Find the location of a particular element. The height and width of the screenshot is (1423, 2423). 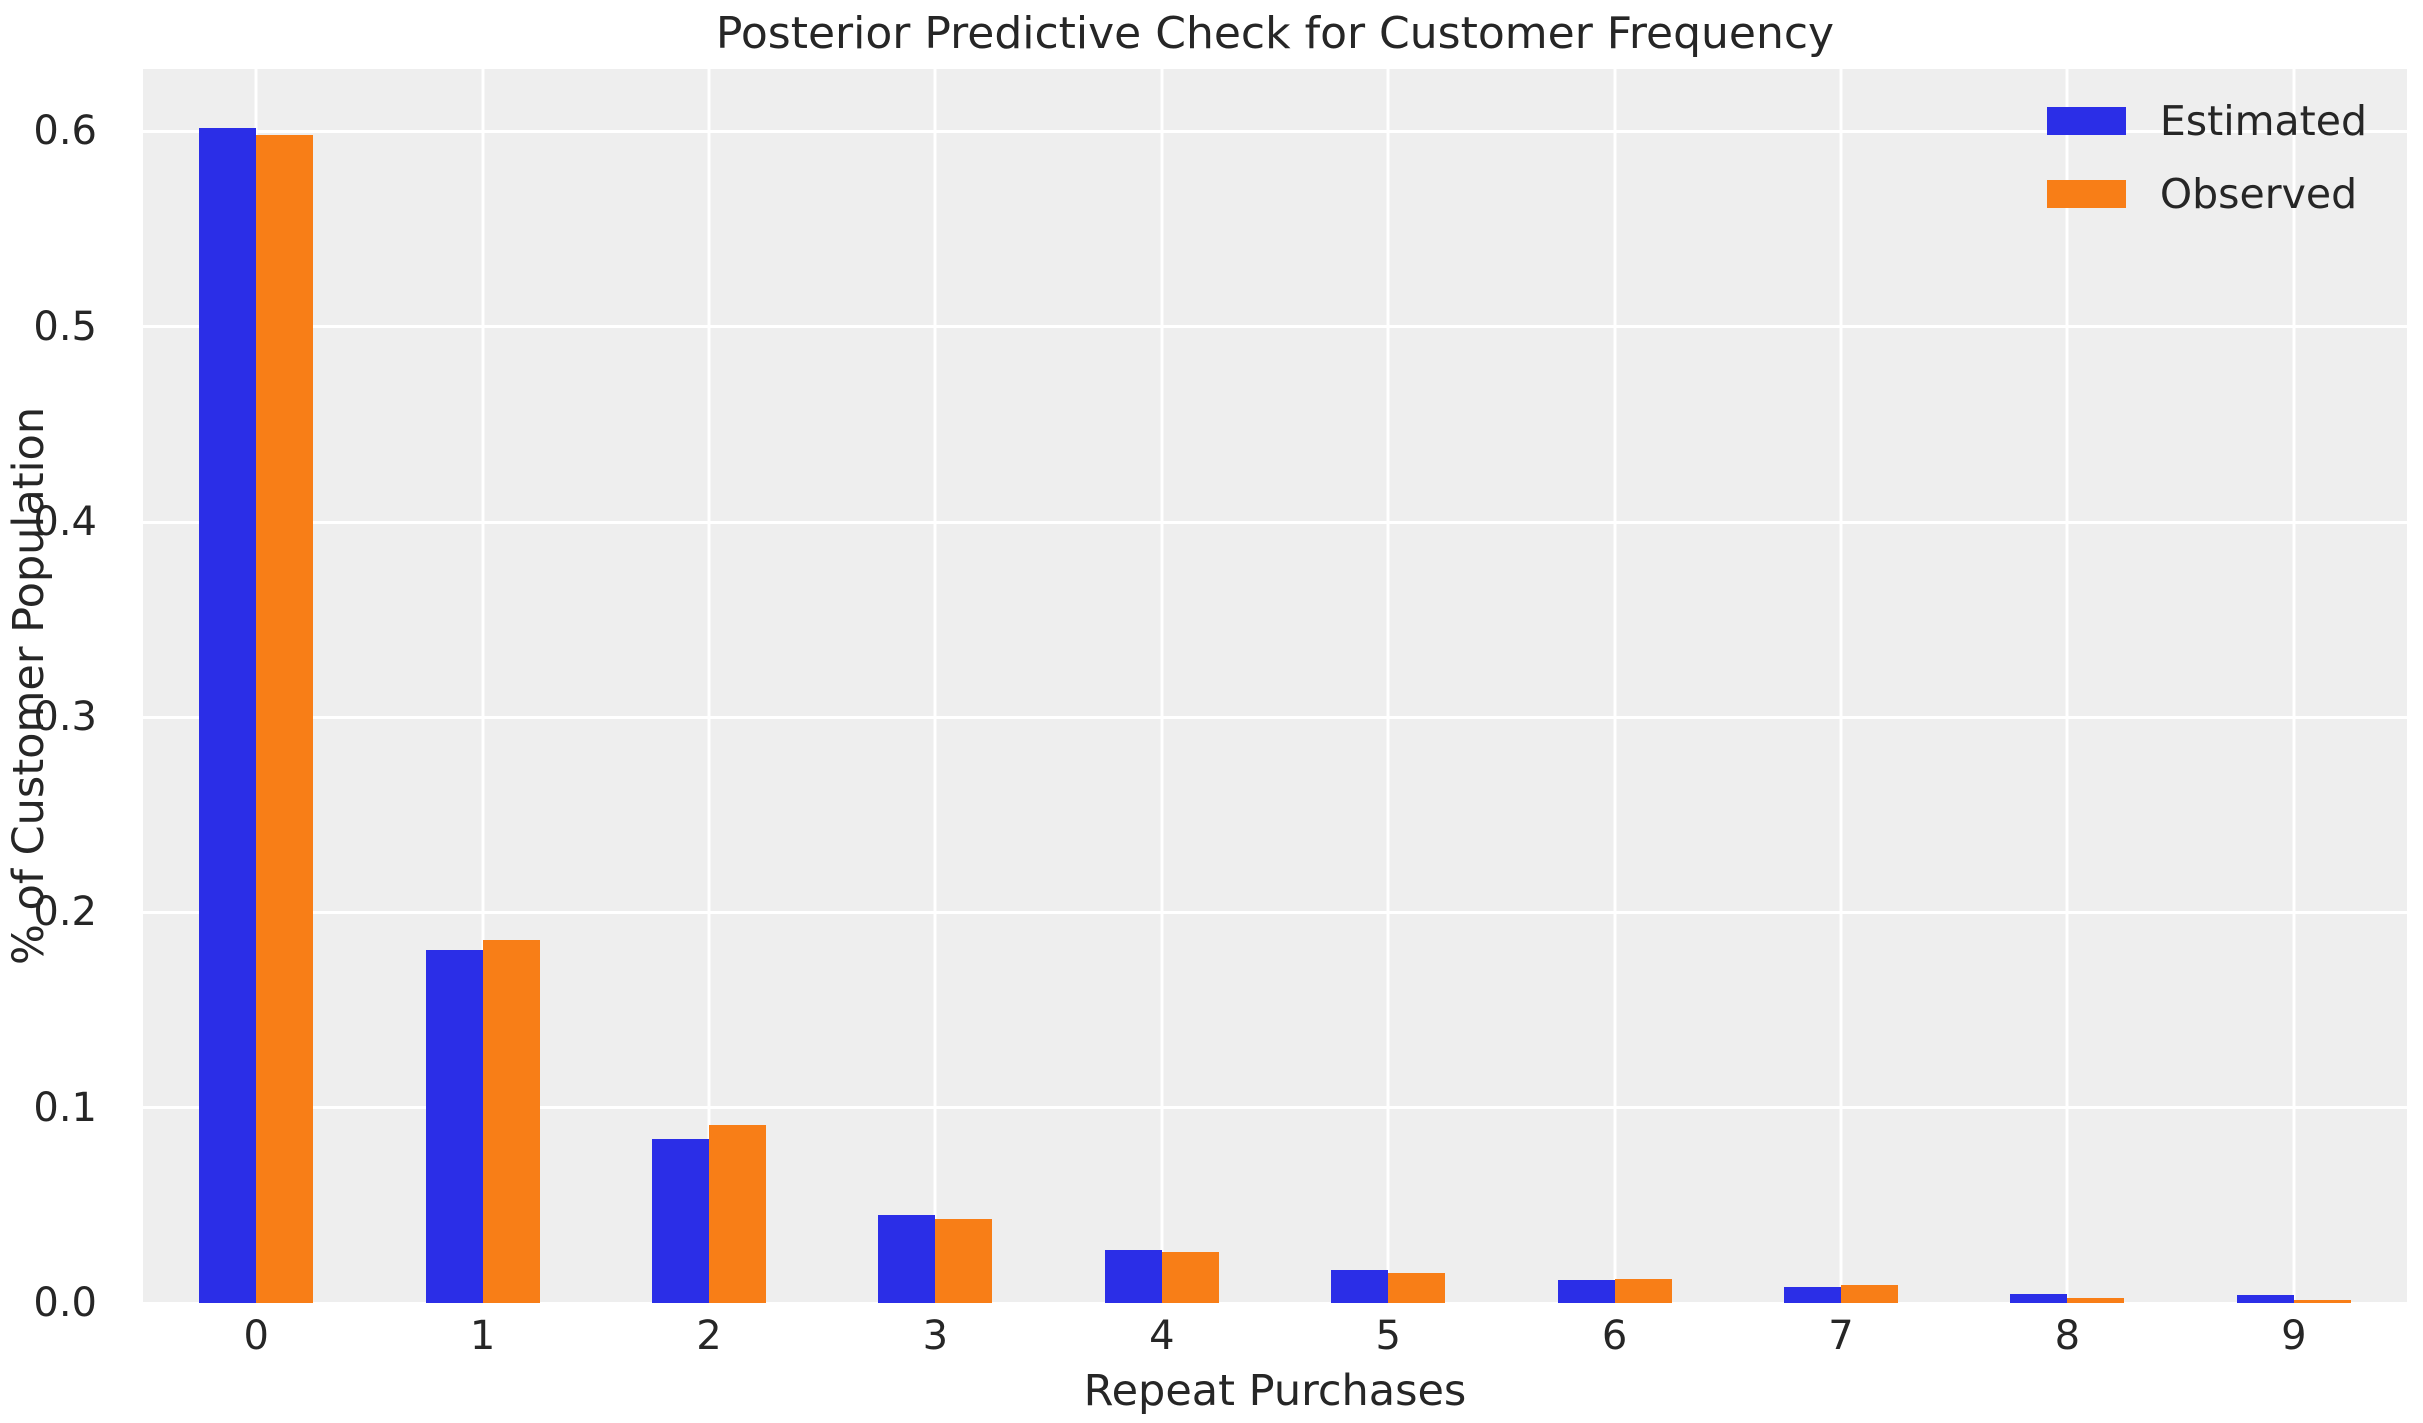

x-tick-label: 2 is located at coordinates (709, 1336).